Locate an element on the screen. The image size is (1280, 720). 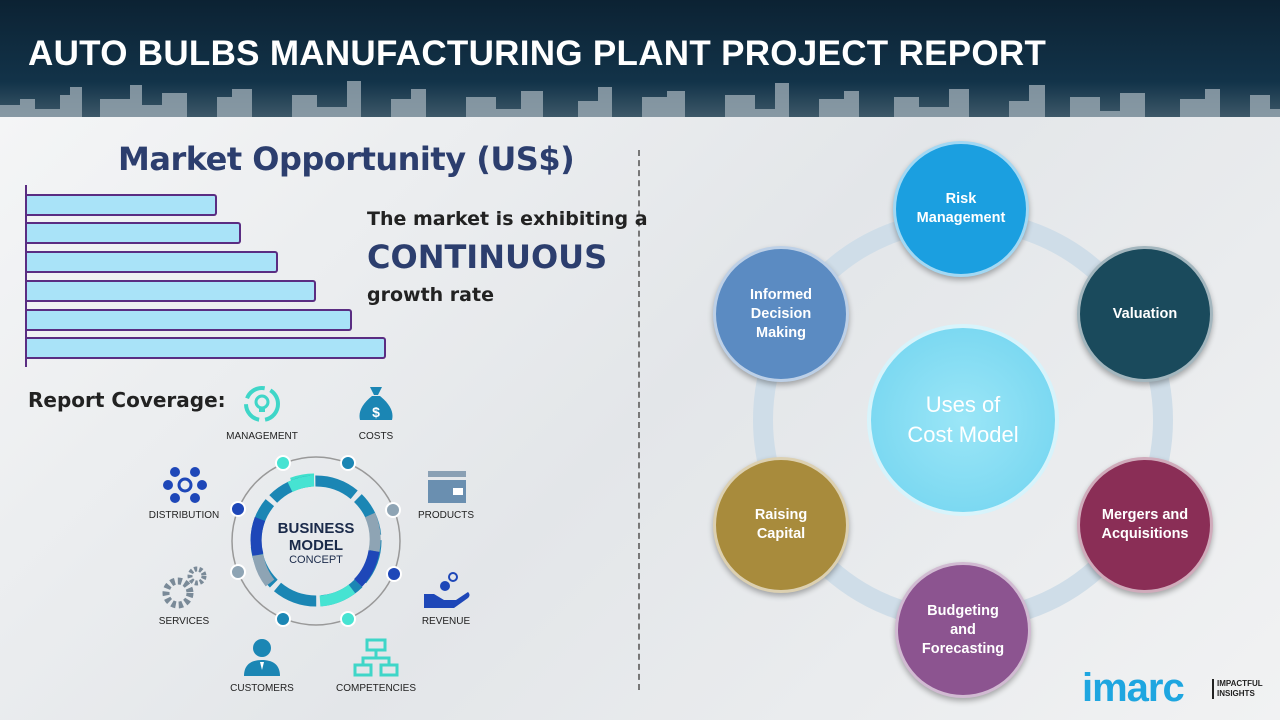
network-icon is located at coordinates (185, 485).